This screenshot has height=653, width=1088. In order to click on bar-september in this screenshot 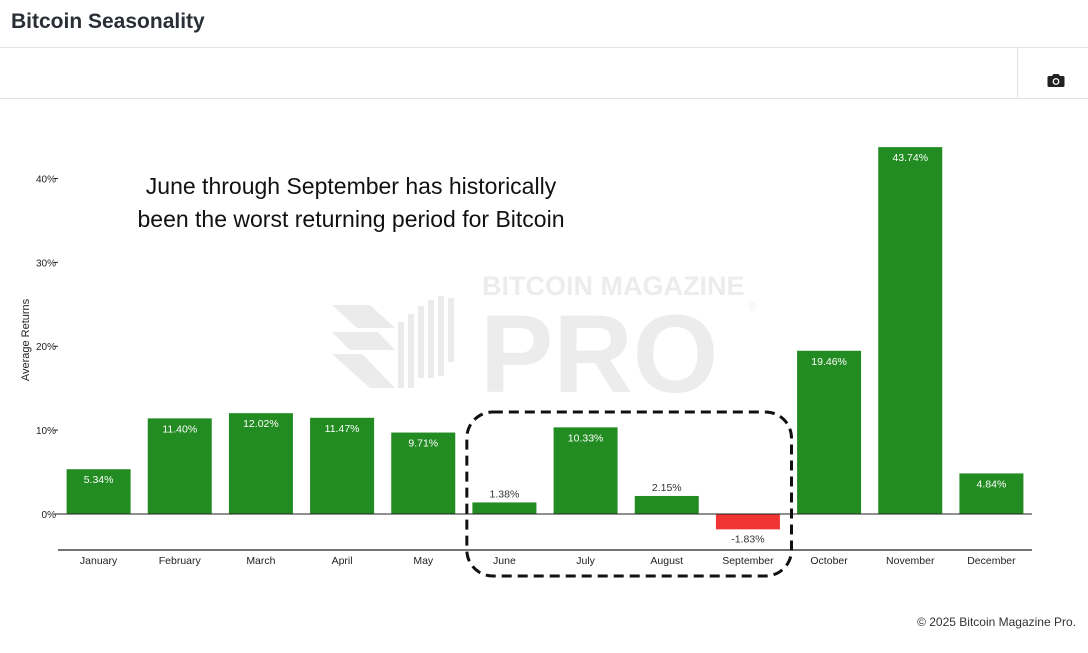, I will do `click(747, 522)`.